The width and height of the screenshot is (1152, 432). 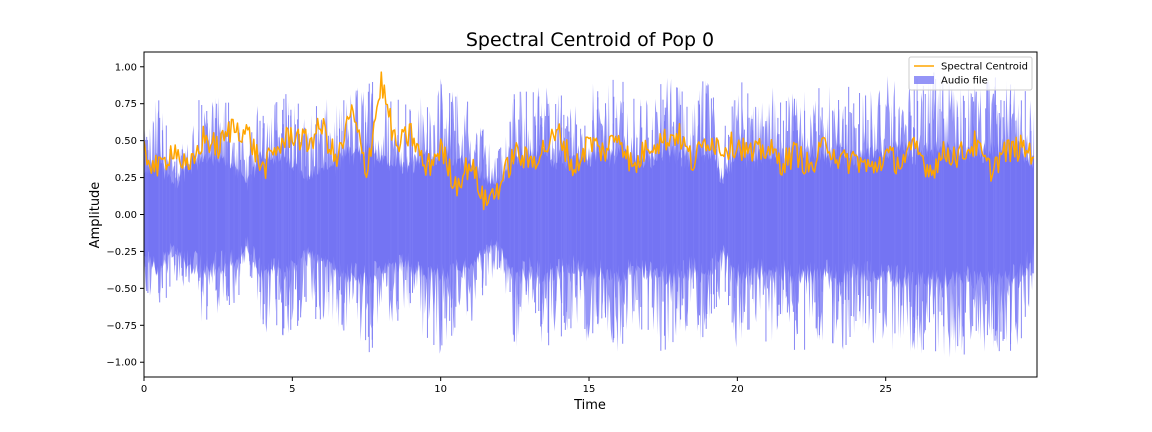 What do you see at coordinates (126, 67) in the screenshot?
I see `y-tick-label: 1.00` at bounding box center [126, 67].